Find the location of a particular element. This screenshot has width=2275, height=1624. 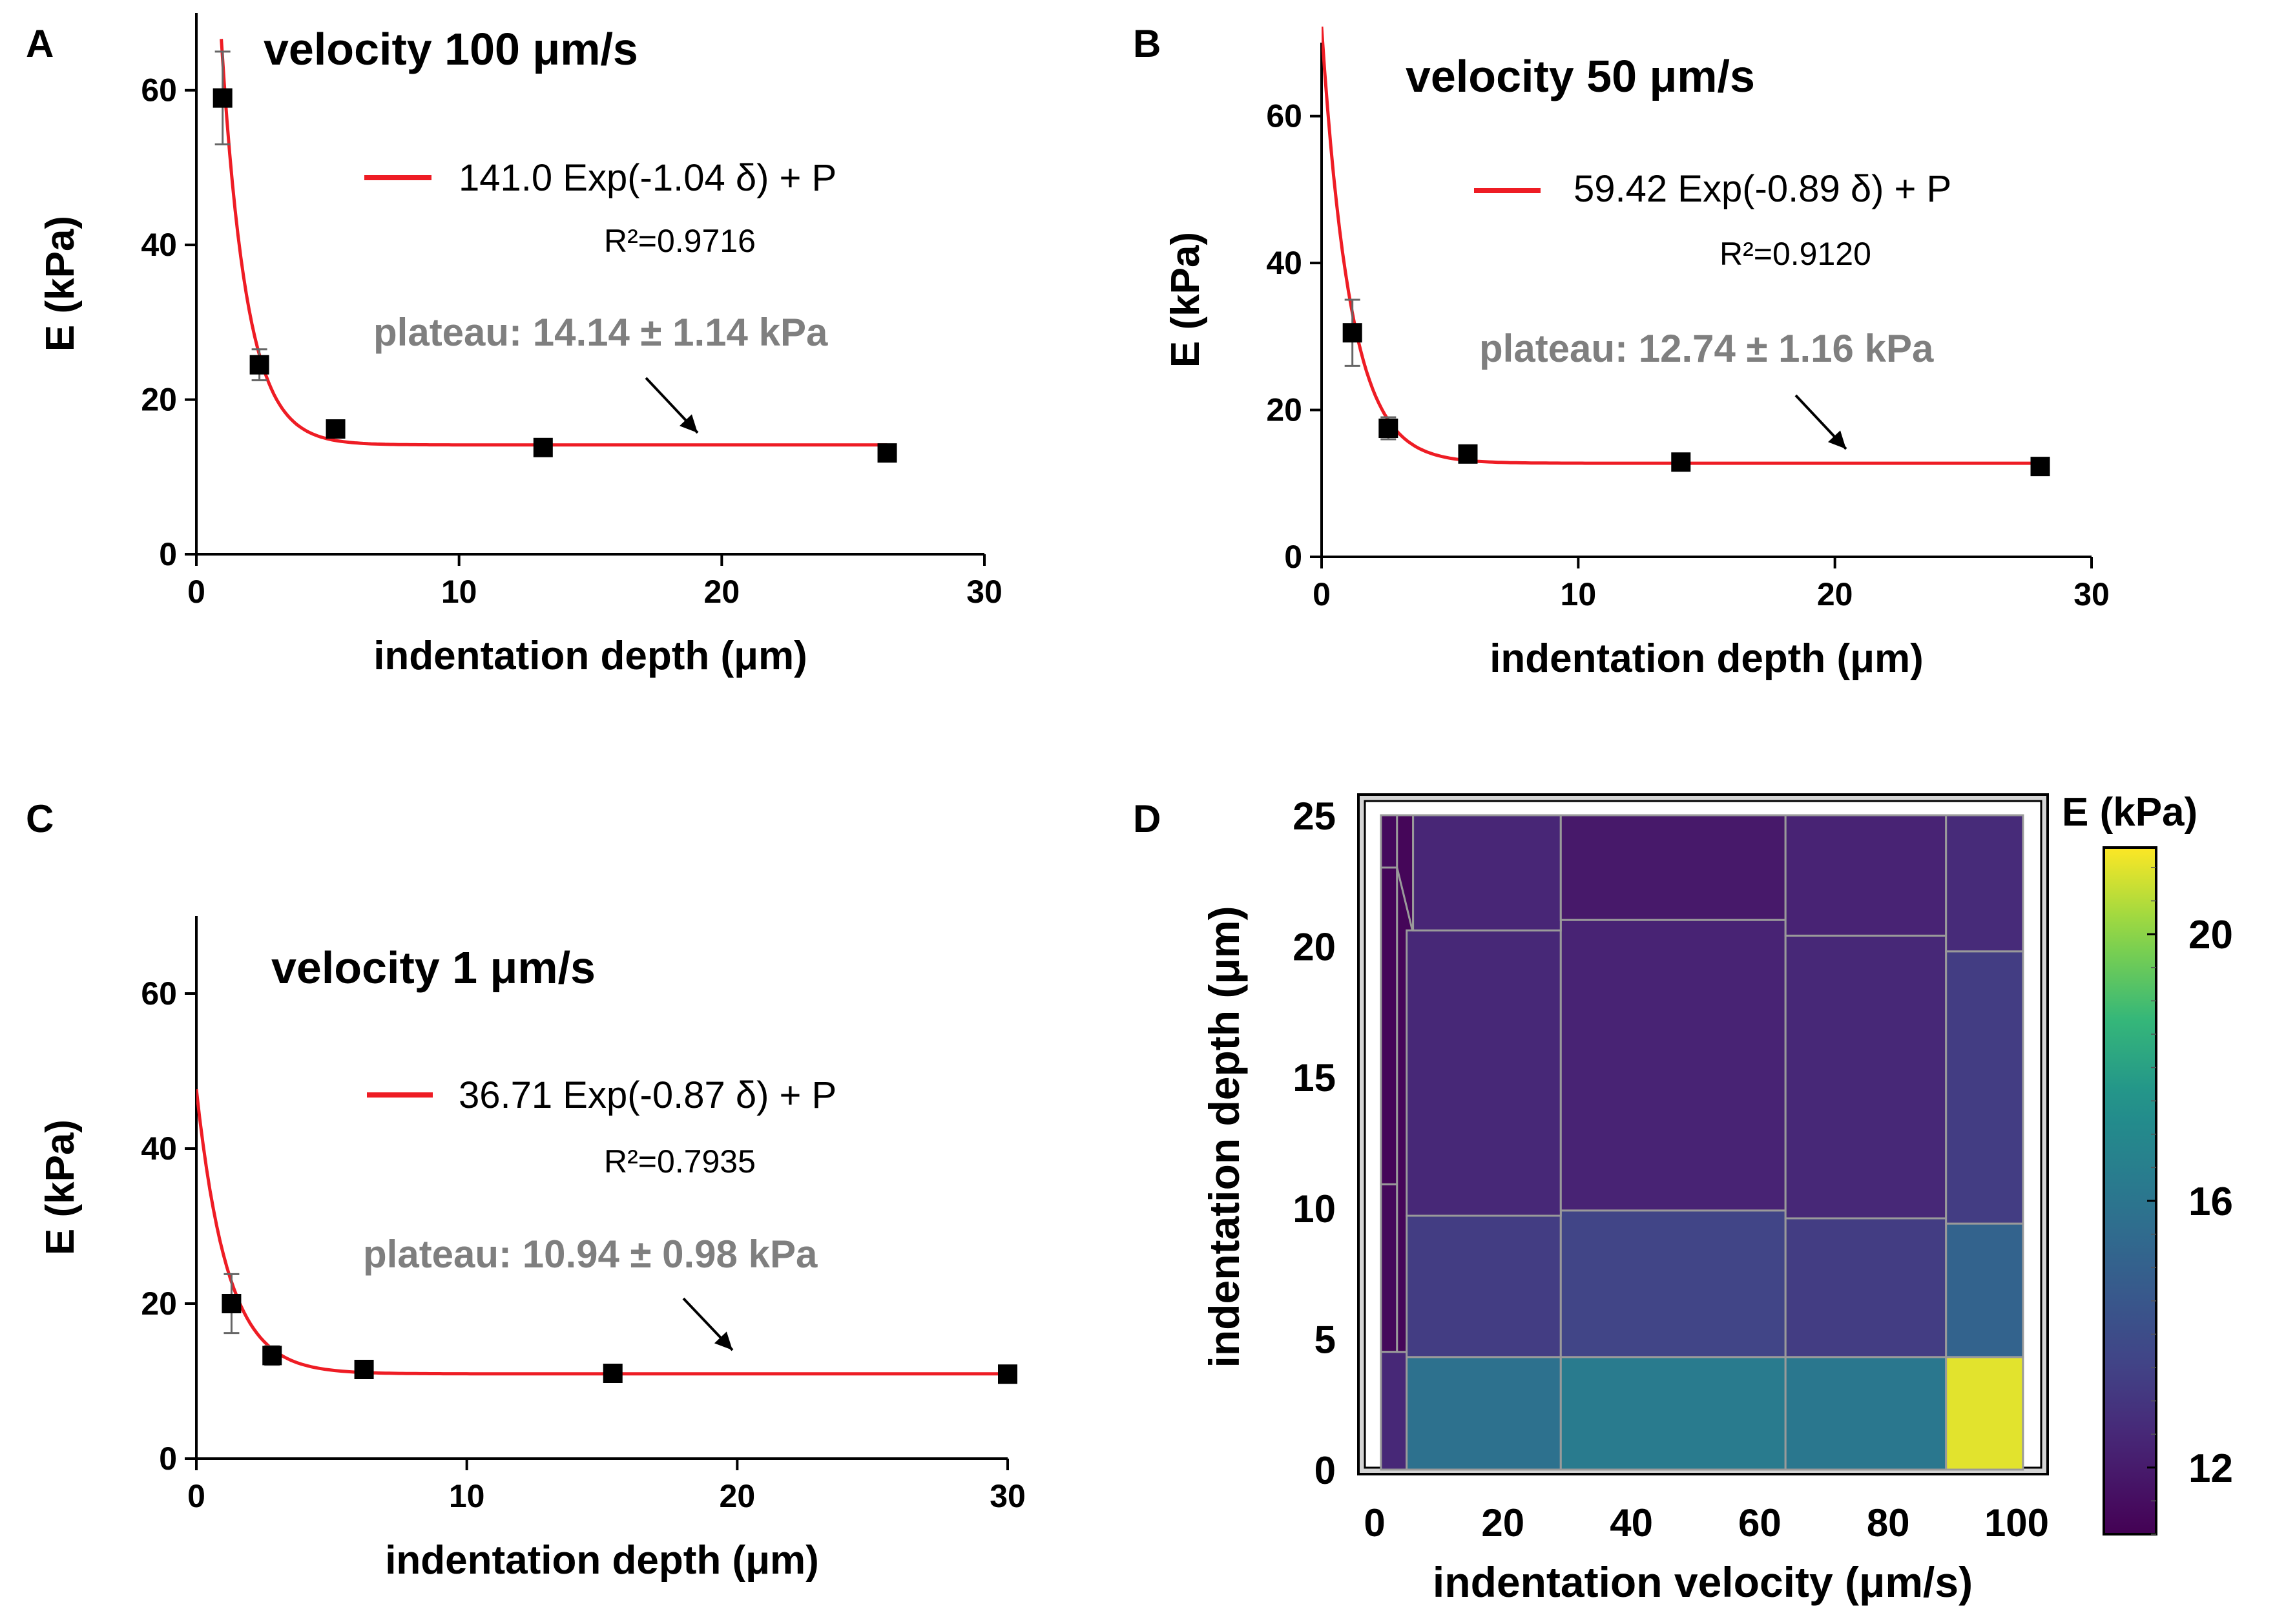

x-tick-label: 60 is located at coordinates (1760, 1523).